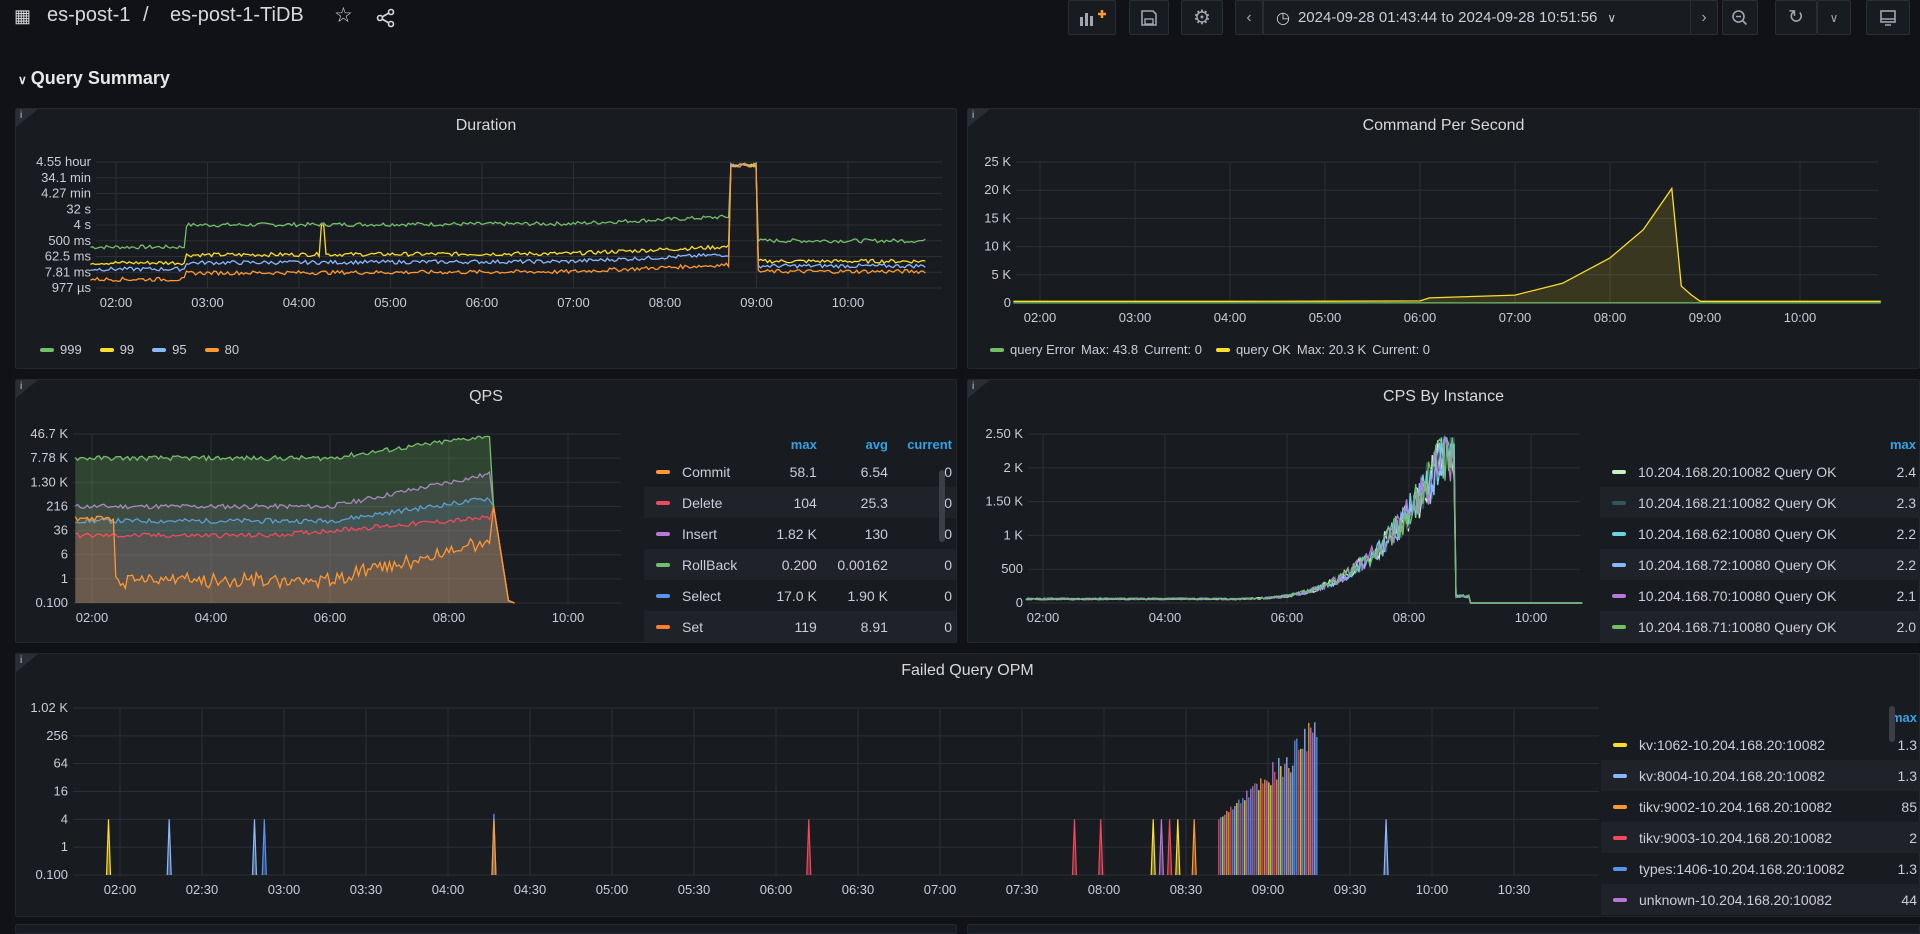 The width and height of the screenshot is (1920, 934). What do you see at coordinates (169, 349) in the screenshot?
I see `legend-item: 95` at bounding box center [169, 349].